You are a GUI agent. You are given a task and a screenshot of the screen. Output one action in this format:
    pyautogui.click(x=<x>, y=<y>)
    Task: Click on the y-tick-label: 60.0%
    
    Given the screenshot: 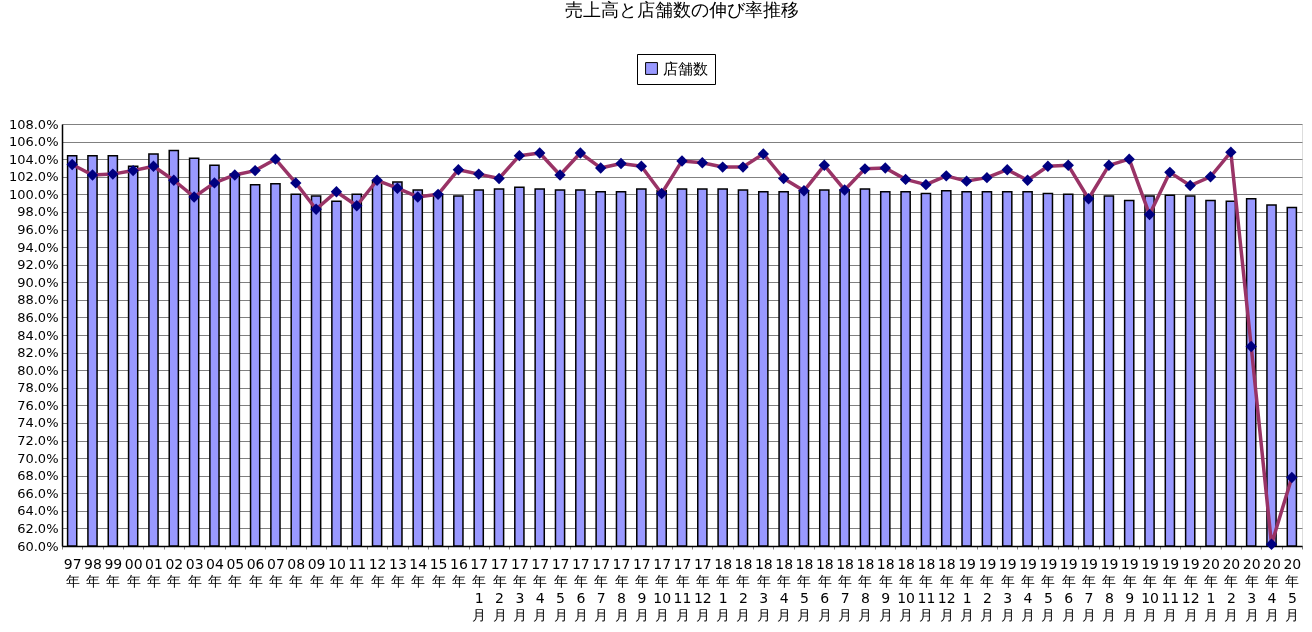 What is the action you would take?
    pyautogui.click(x=38, y=546)
    